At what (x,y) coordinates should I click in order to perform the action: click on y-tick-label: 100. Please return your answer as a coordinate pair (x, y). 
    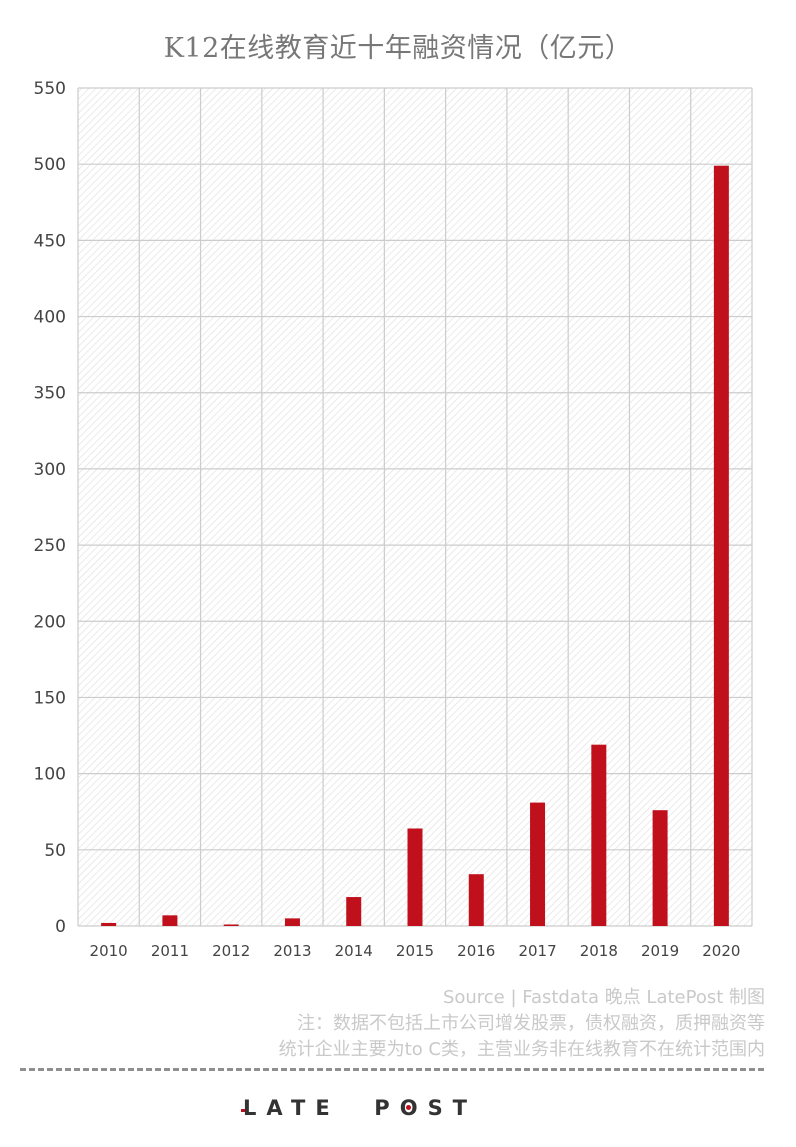
    Looking at the image, I should click on (50, 775).